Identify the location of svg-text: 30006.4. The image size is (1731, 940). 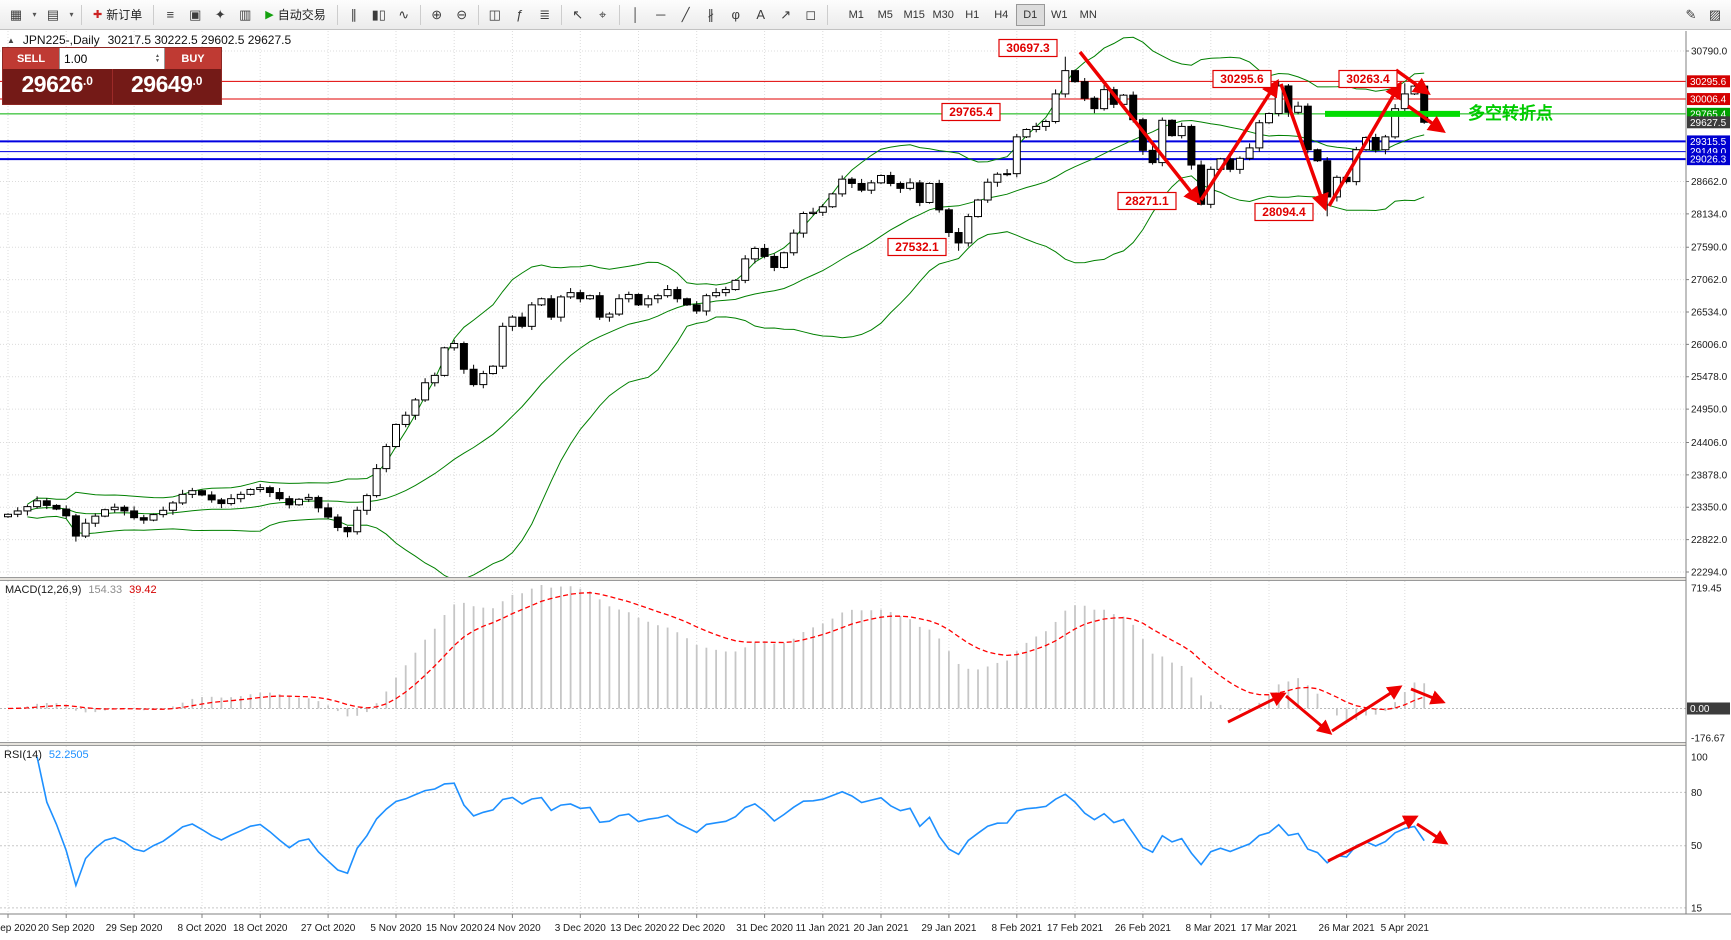
(1708, 100).